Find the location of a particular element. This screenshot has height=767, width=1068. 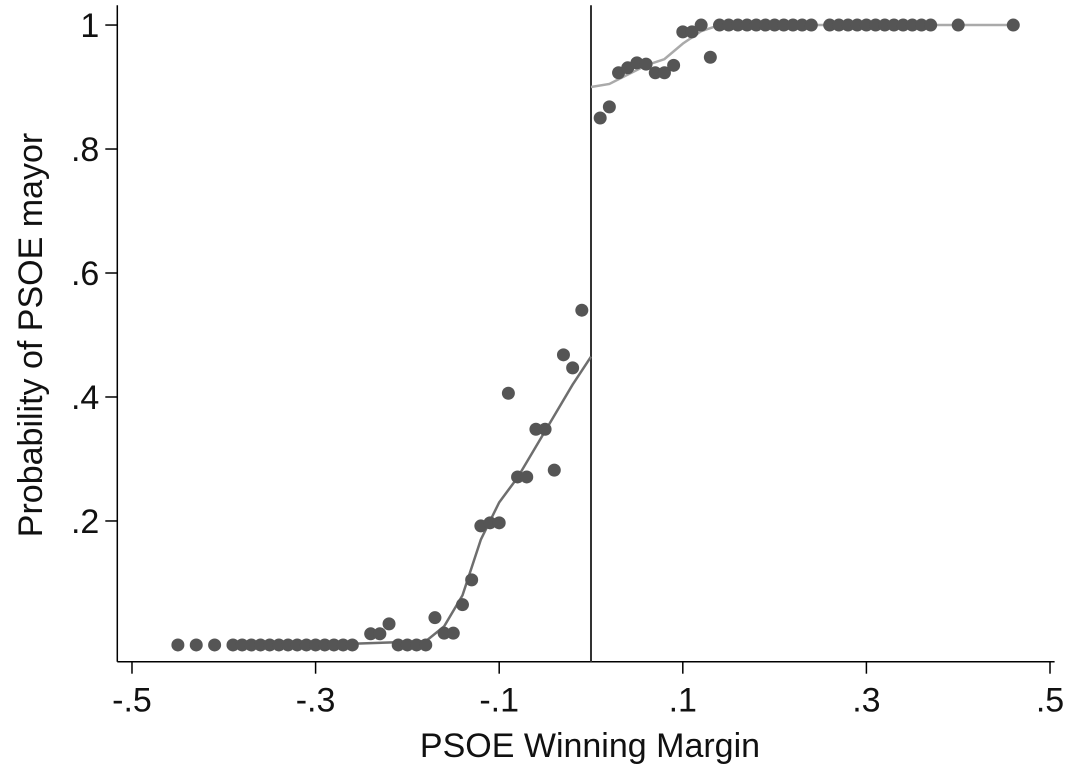

x-axis-title: PSOE Winning Margin is located at coordinates (590, 746).